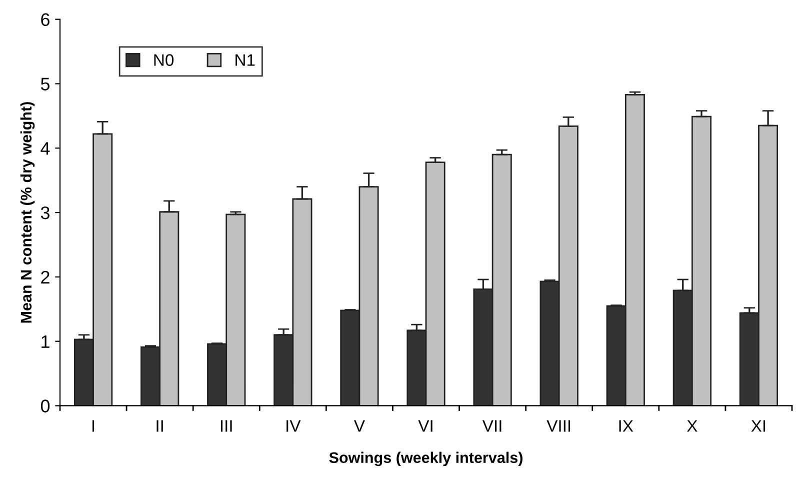 The height and width of the screenshot is (483, 800). What do you see at coordinates (45, 19) in the screenshot?
I see `y-tick-label: 6` at bounding box center [45, 19].